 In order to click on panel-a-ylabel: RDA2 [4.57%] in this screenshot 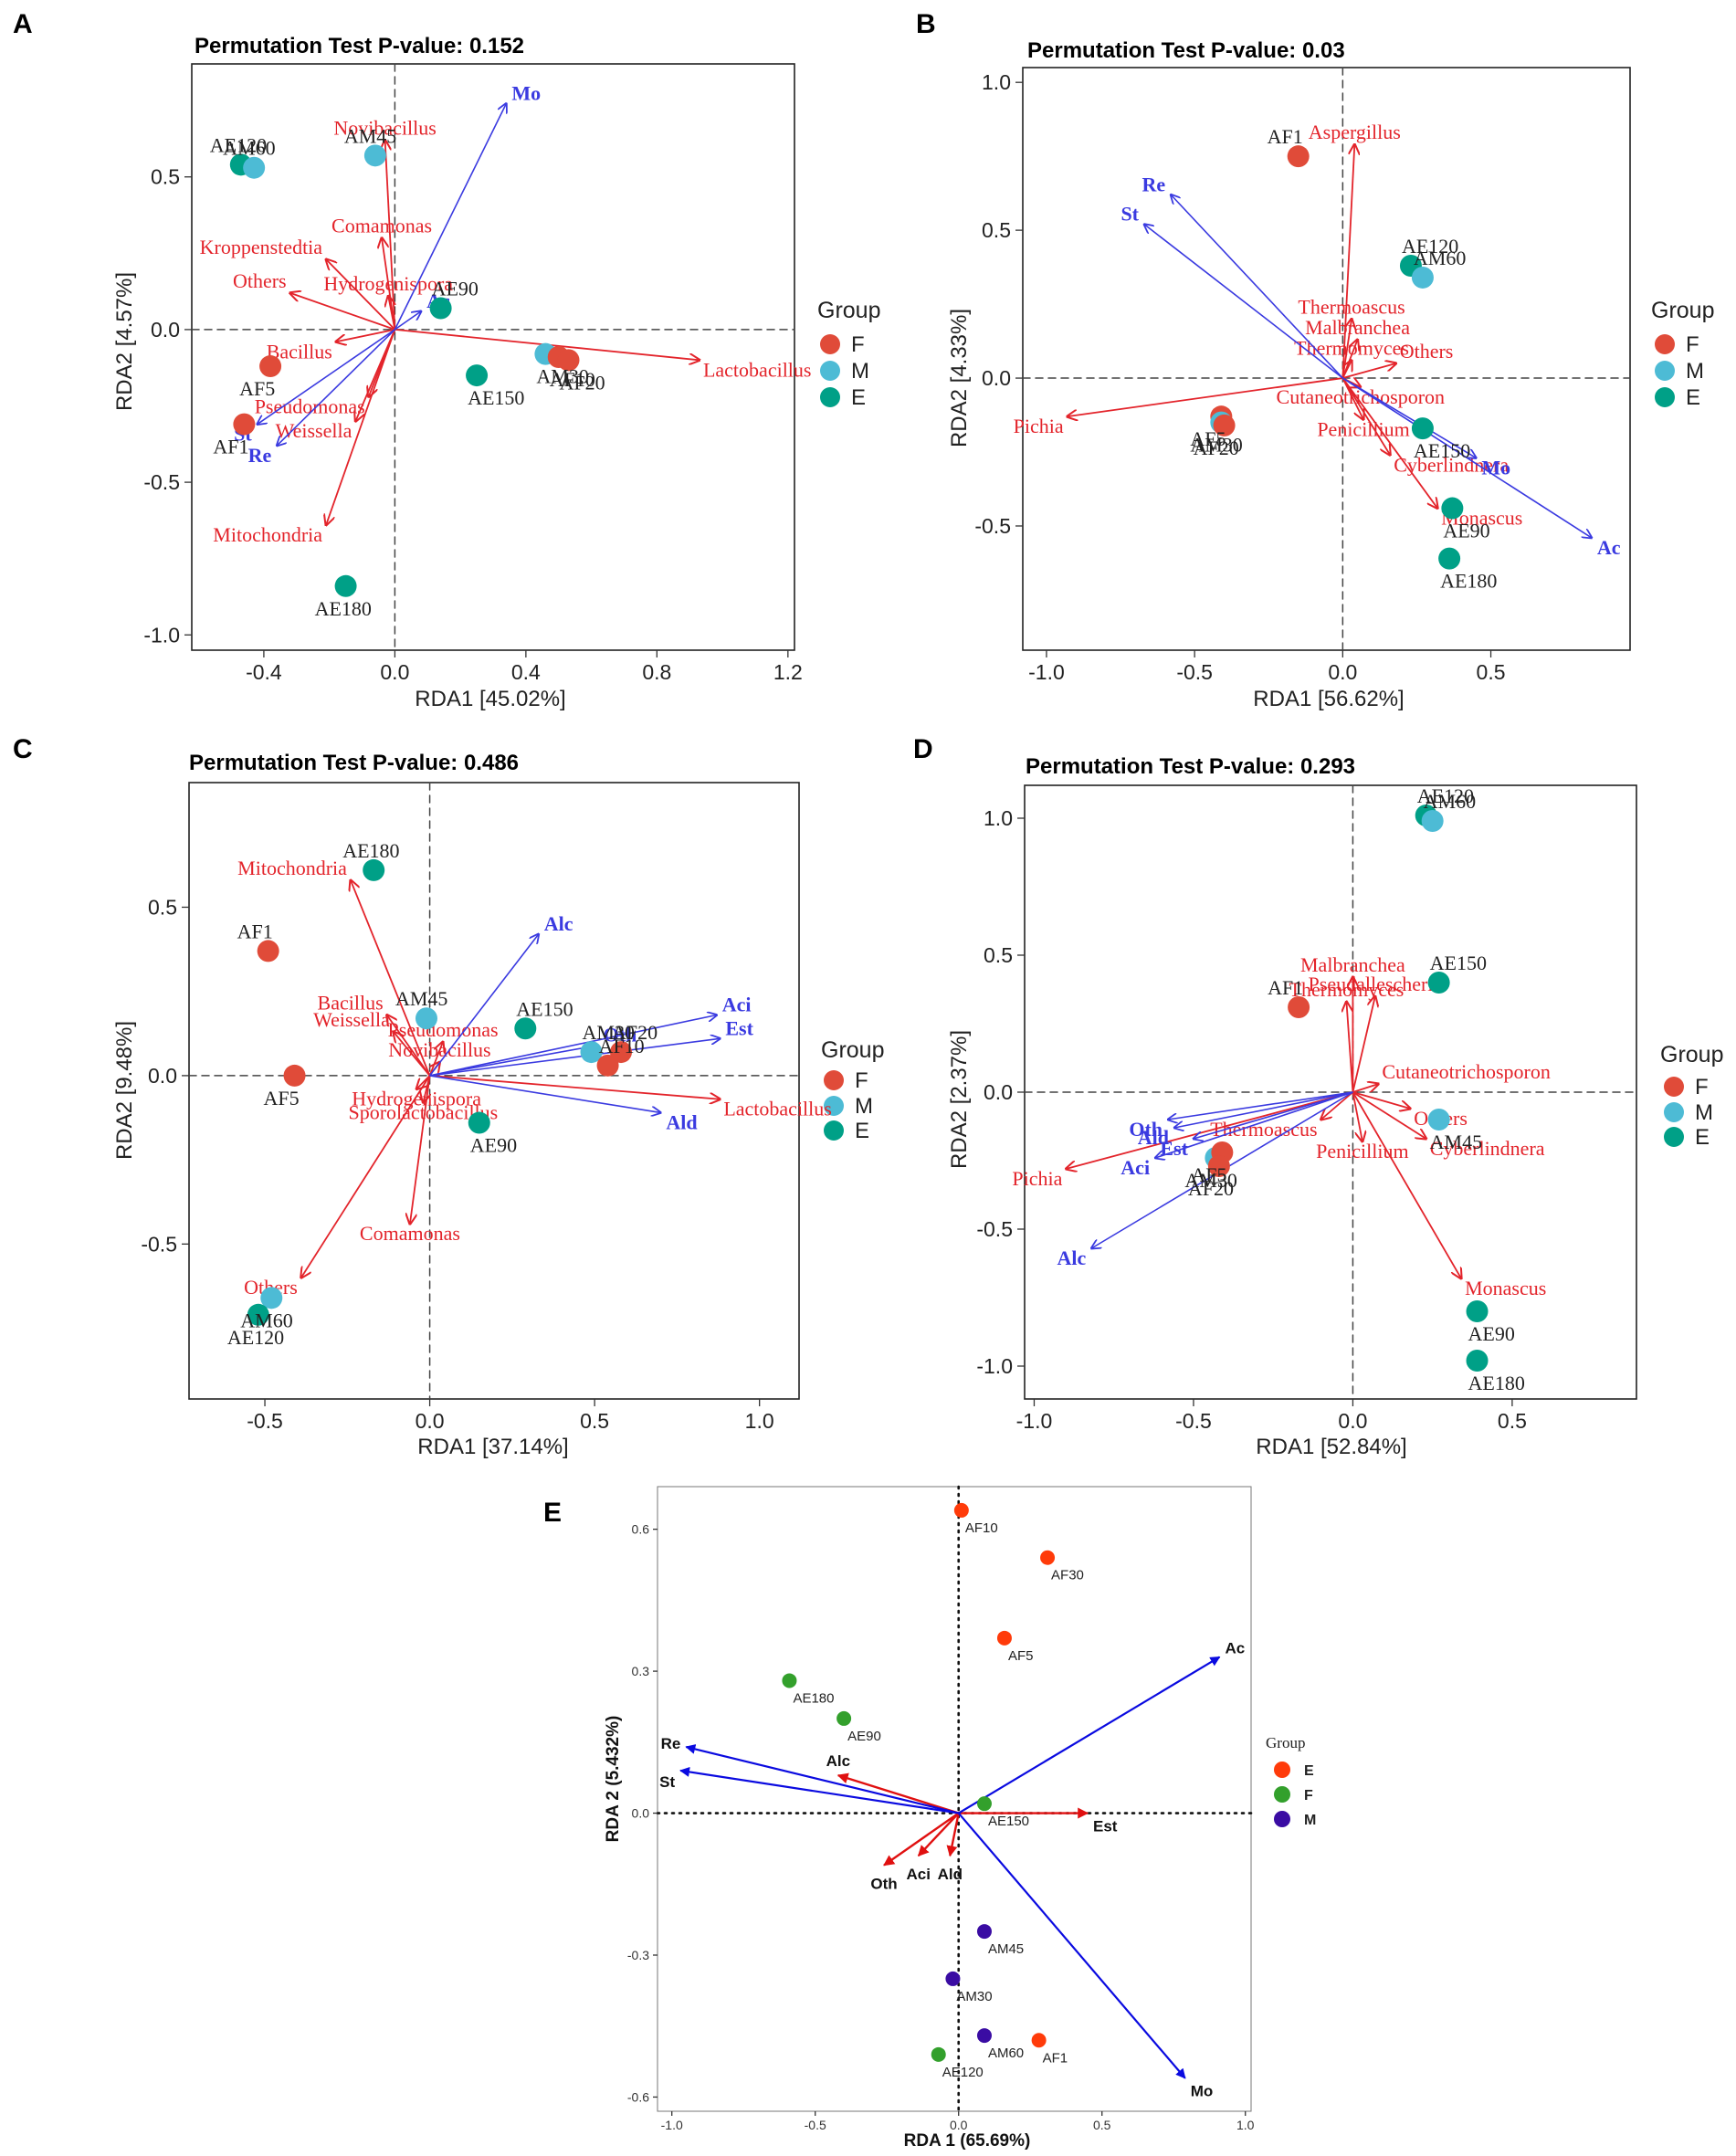, I will do `click(124, 342)`.